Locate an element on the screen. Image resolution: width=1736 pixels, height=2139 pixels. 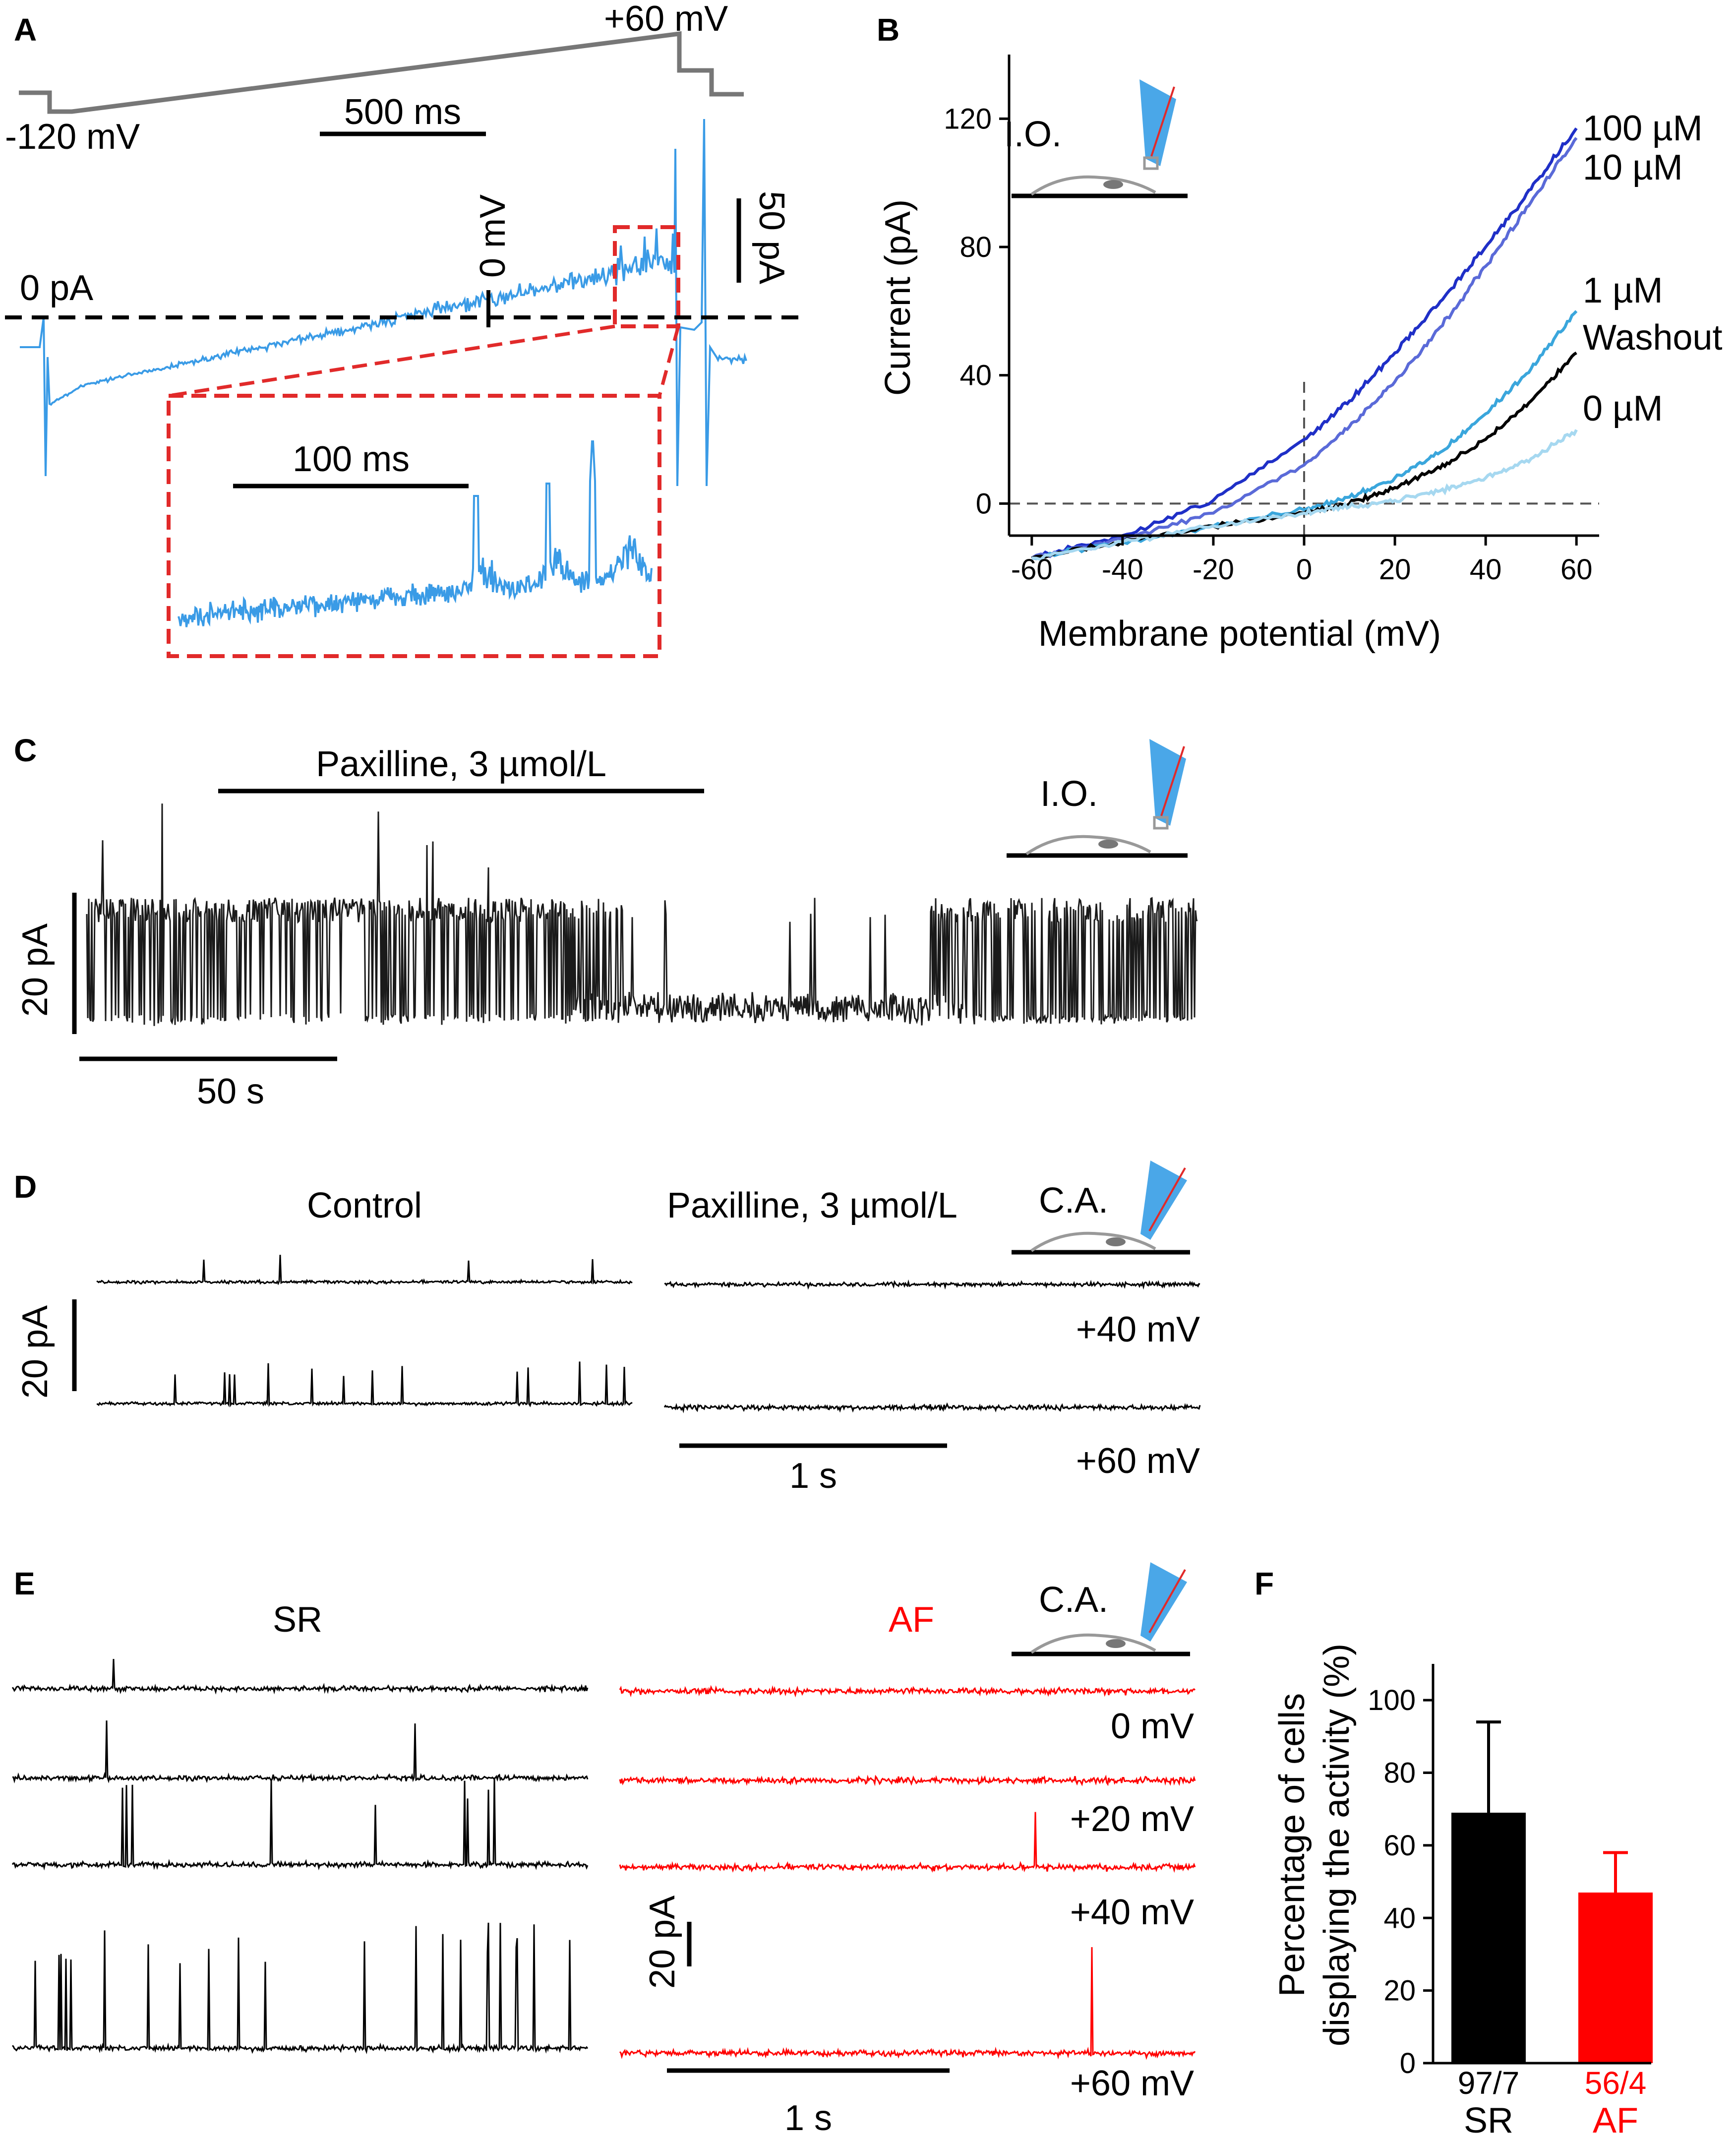
single-channel-trace-c is located at coordinates (642, 915).